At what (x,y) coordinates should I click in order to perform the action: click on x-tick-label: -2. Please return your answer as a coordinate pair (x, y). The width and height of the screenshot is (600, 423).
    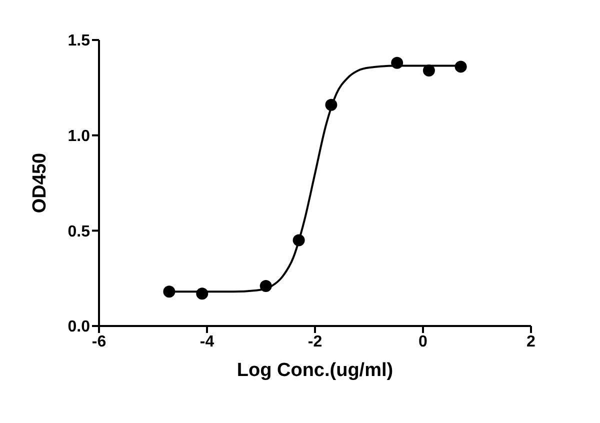
    Looking at the image, I should click on (315, 341).